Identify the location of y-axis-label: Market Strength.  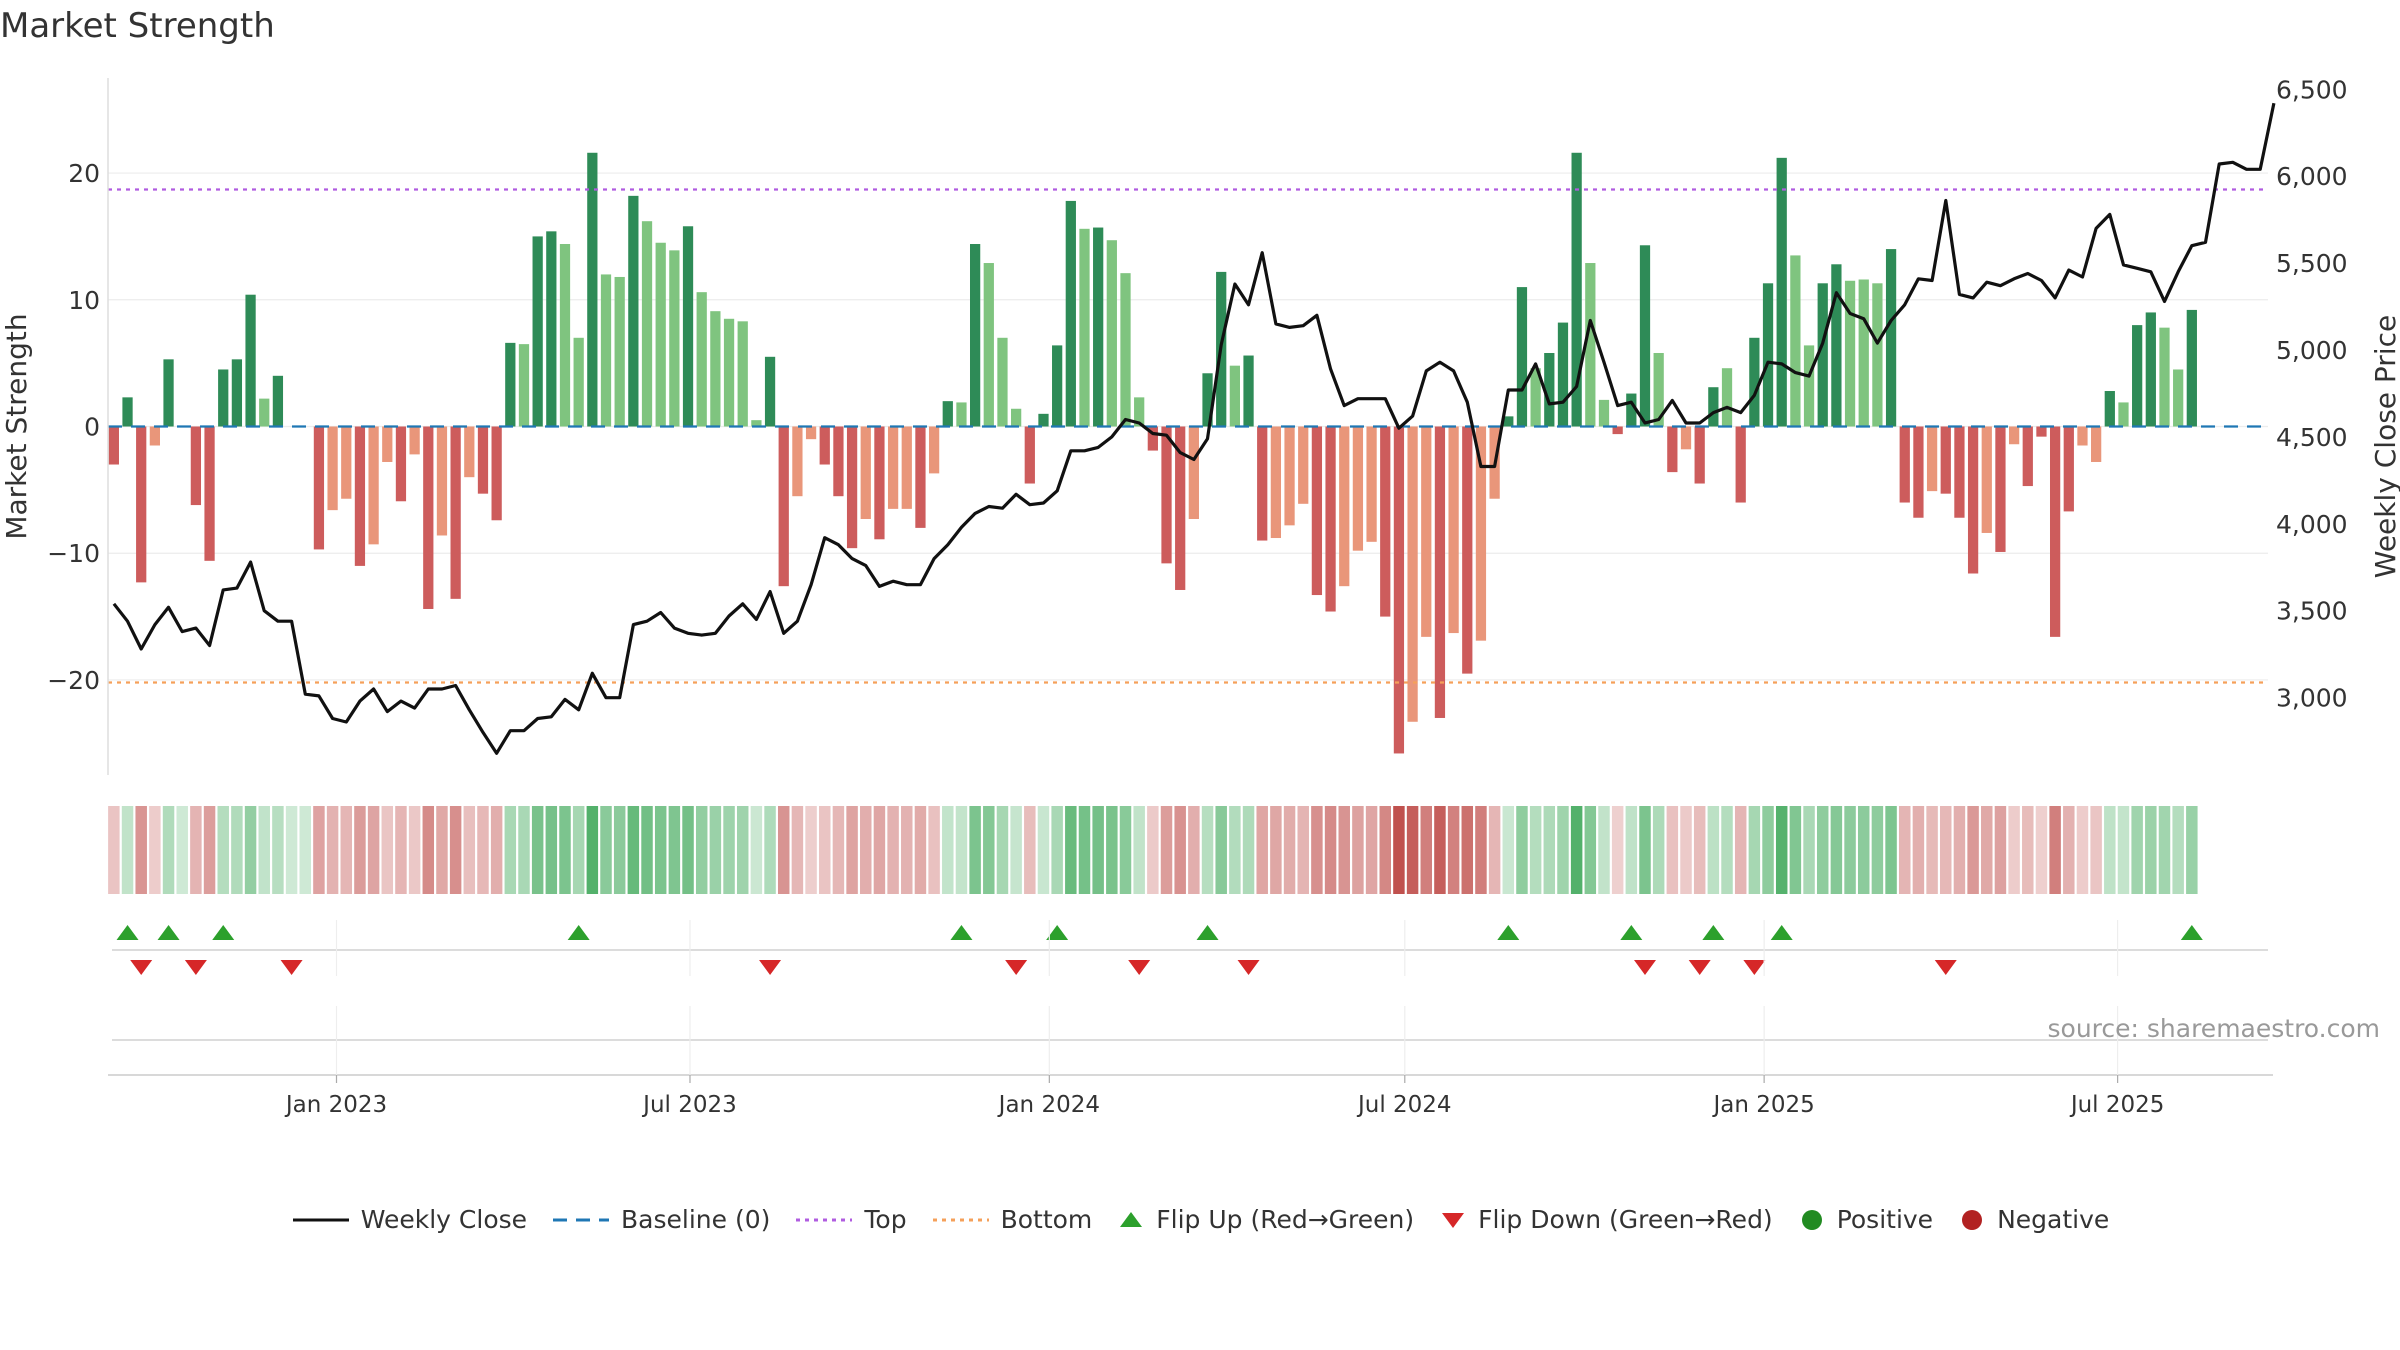
(16, 426).